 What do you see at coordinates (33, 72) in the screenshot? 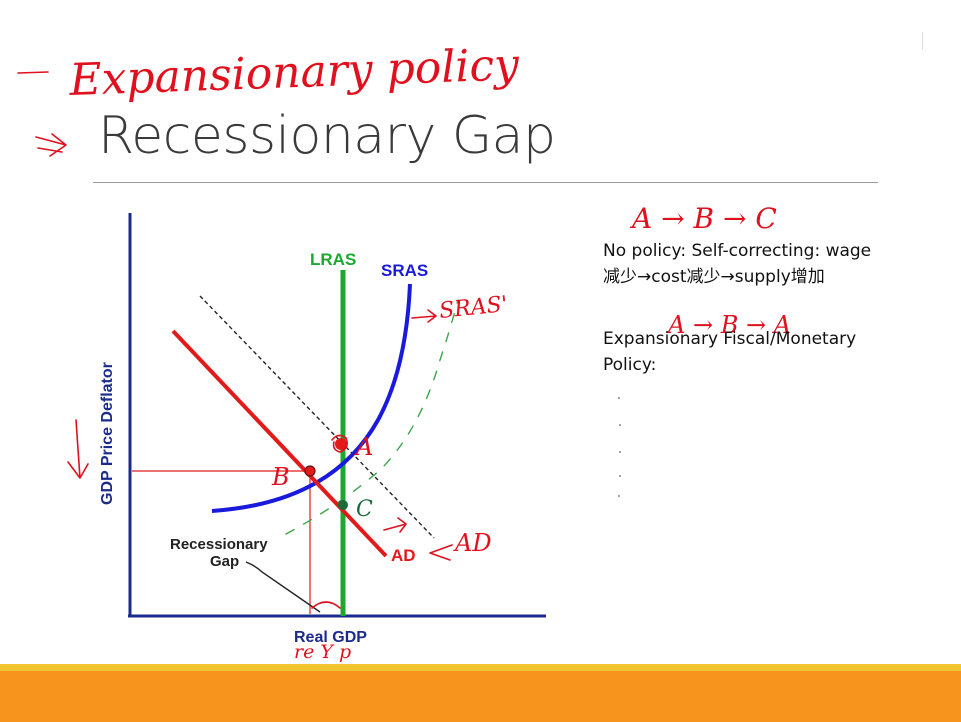
I see `handwritten-dash-mark` at bounding box center [33, 72].